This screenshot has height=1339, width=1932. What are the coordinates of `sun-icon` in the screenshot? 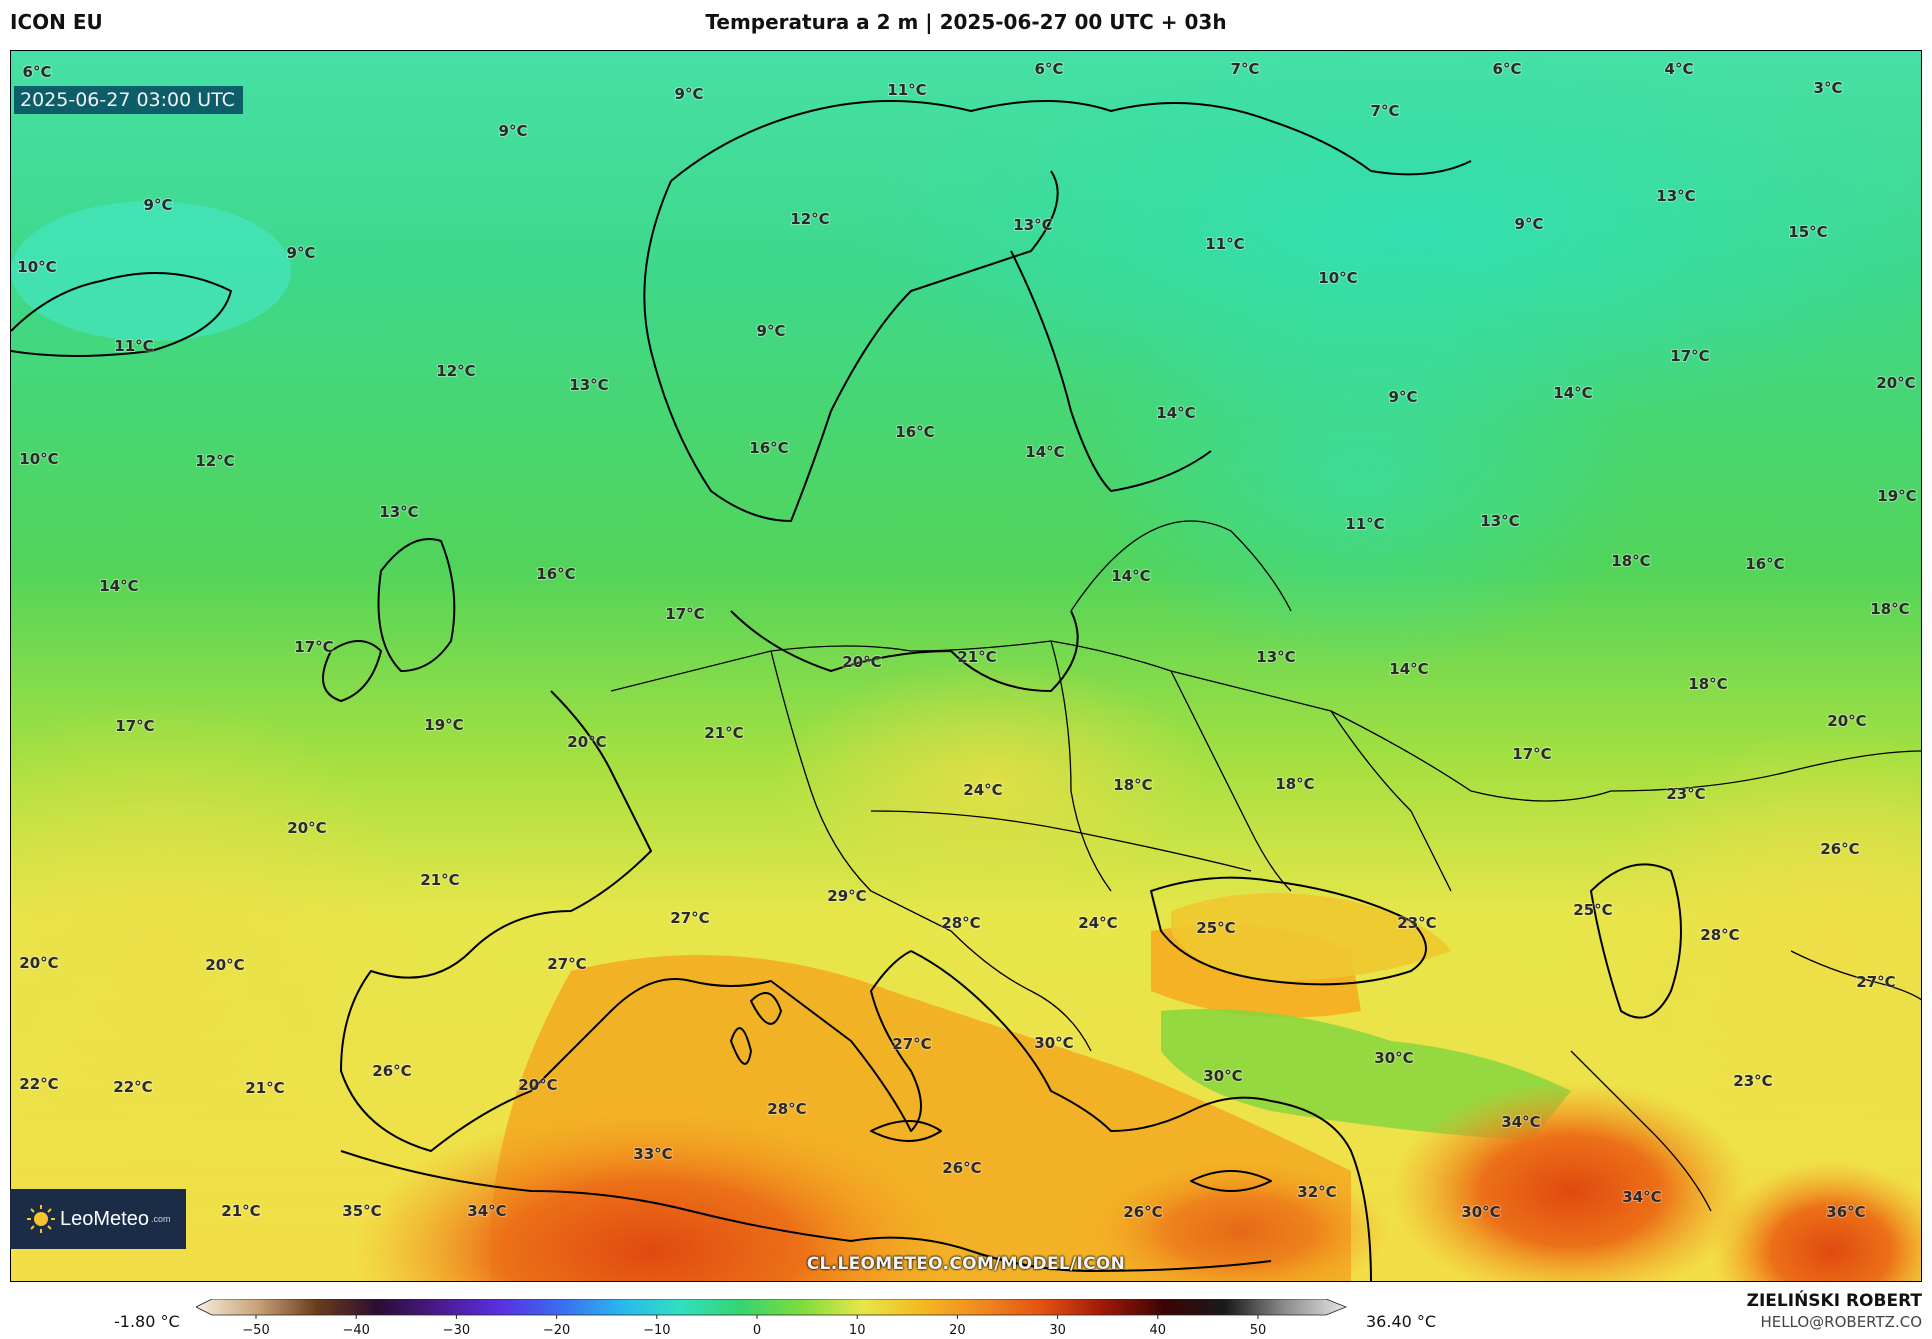 It's located at (41, 1219).